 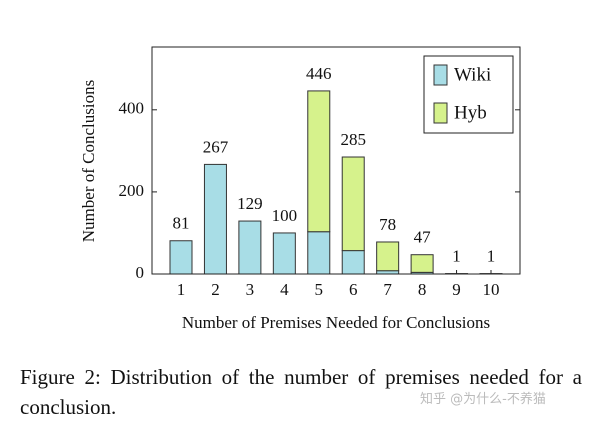 What do you see at coordinates (353, 139) in the screenshot?
I see `total-label: 285` at bounding box center [353, 139].